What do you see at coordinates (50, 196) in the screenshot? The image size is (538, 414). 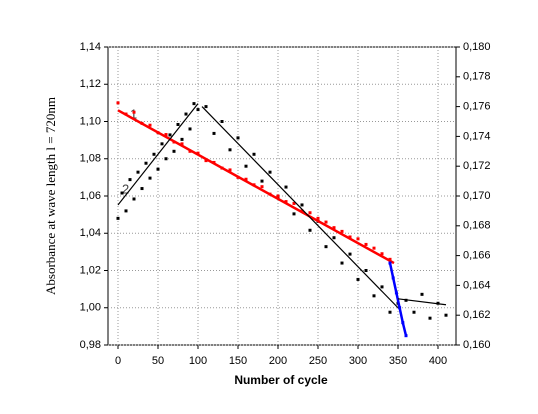 I see `y-axis-label: Absorbance at wave length l = 720nm` at bounding box center [50, 196].